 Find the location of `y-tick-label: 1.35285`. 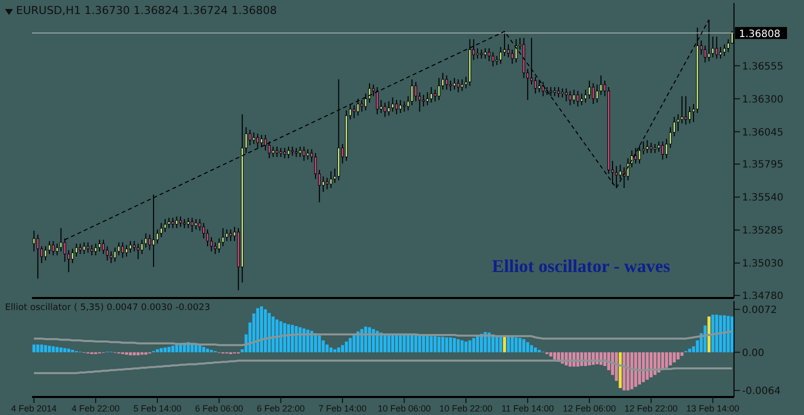

y-tick-label: 1.35285 is located at coordinates (763, 231).